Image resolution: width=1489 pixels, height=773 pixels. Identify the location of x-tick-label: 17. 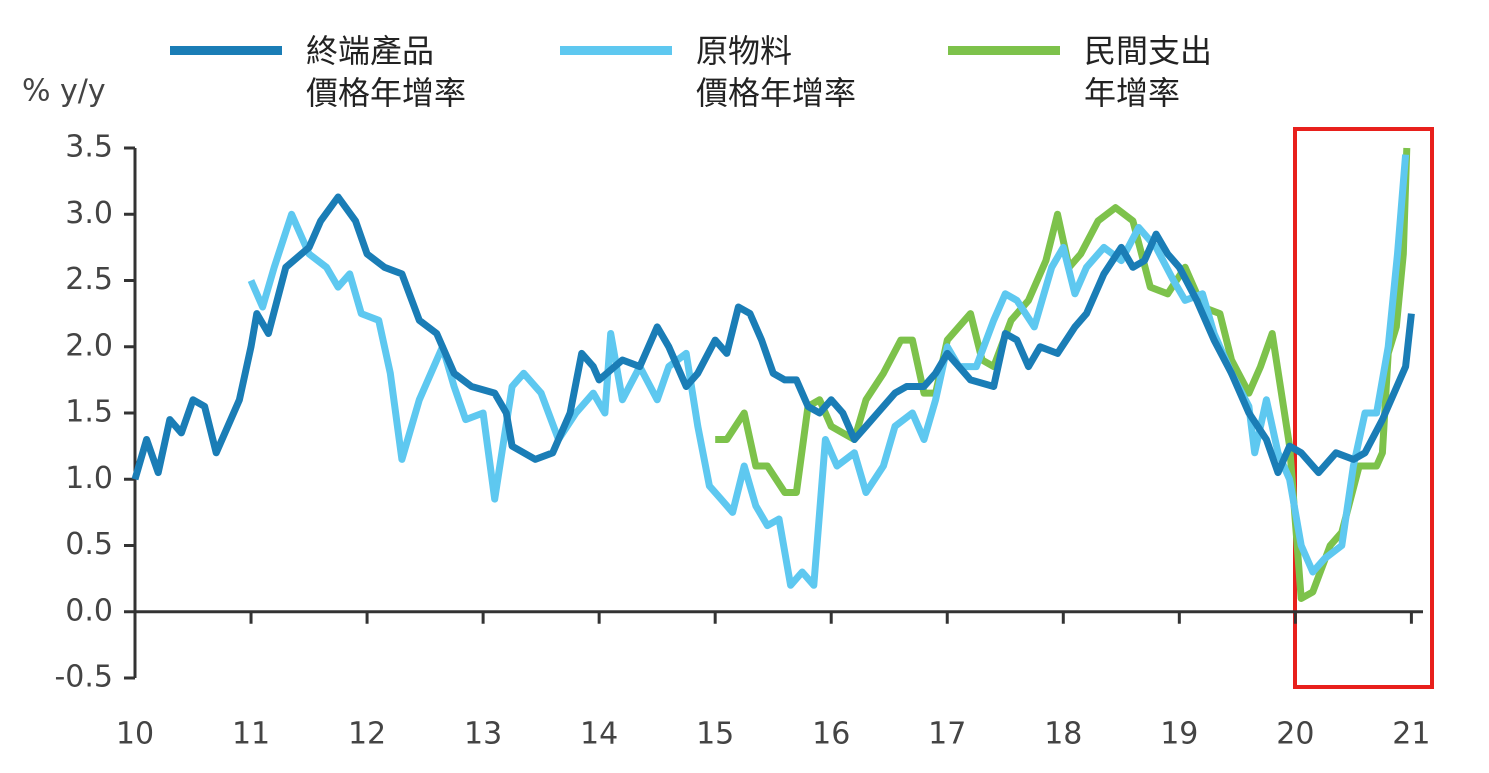
(947, 734).